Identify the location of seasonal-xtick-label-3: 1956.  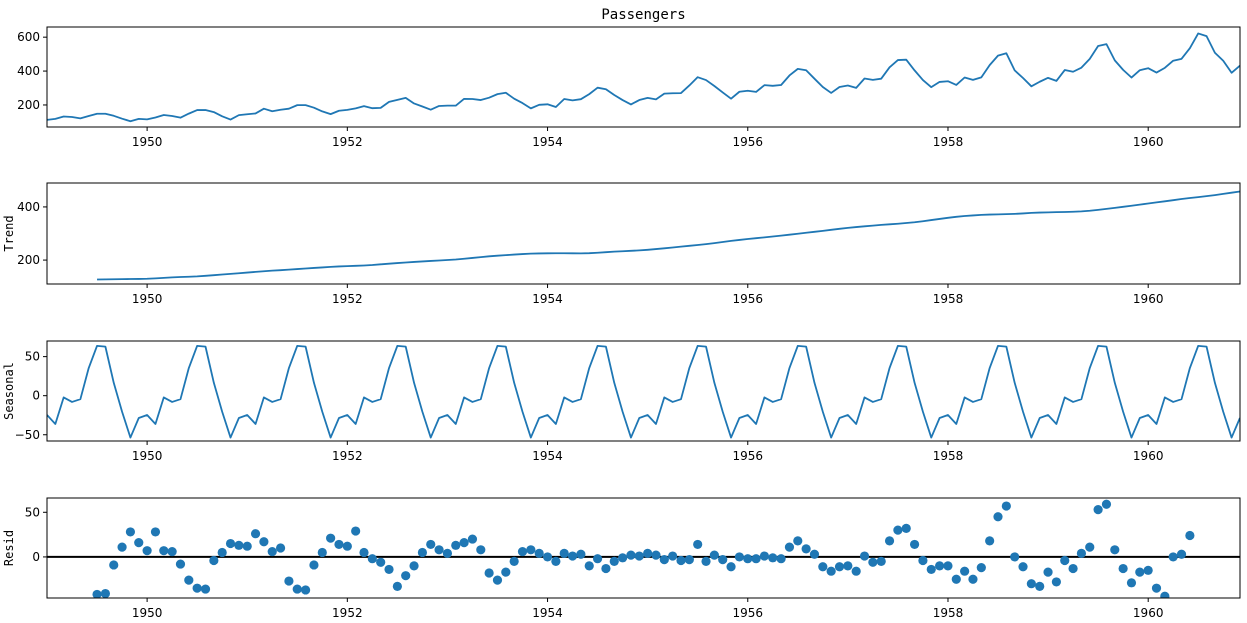
(747, 456).